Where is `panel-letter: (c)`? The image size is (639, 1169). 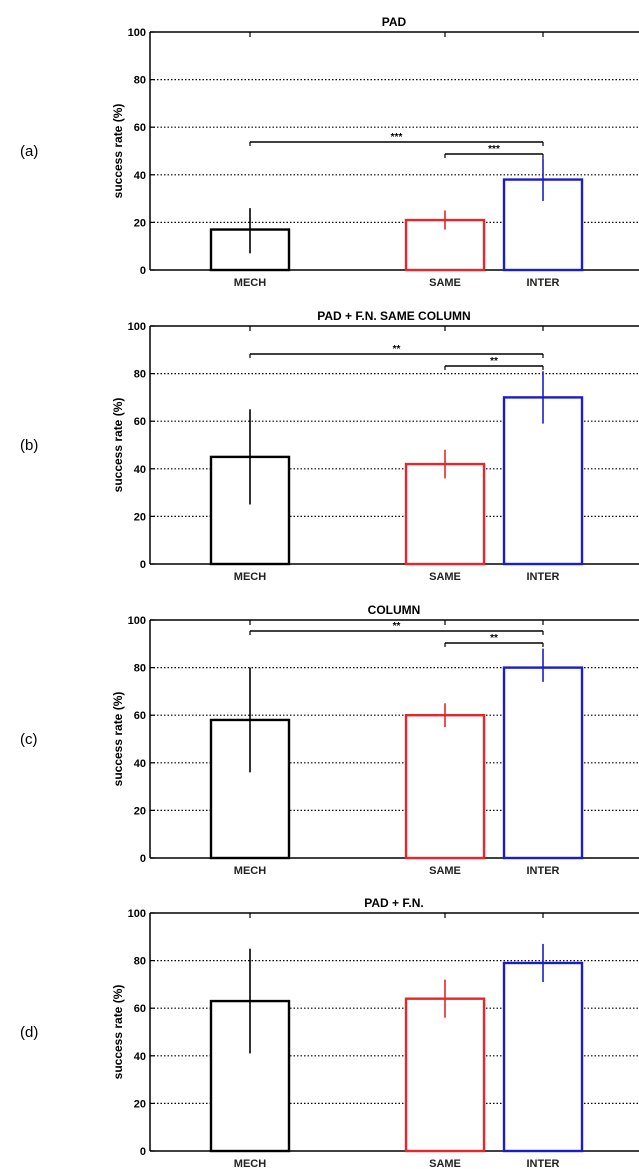
panel-letter: (c) is located at coordinates (29, 739).